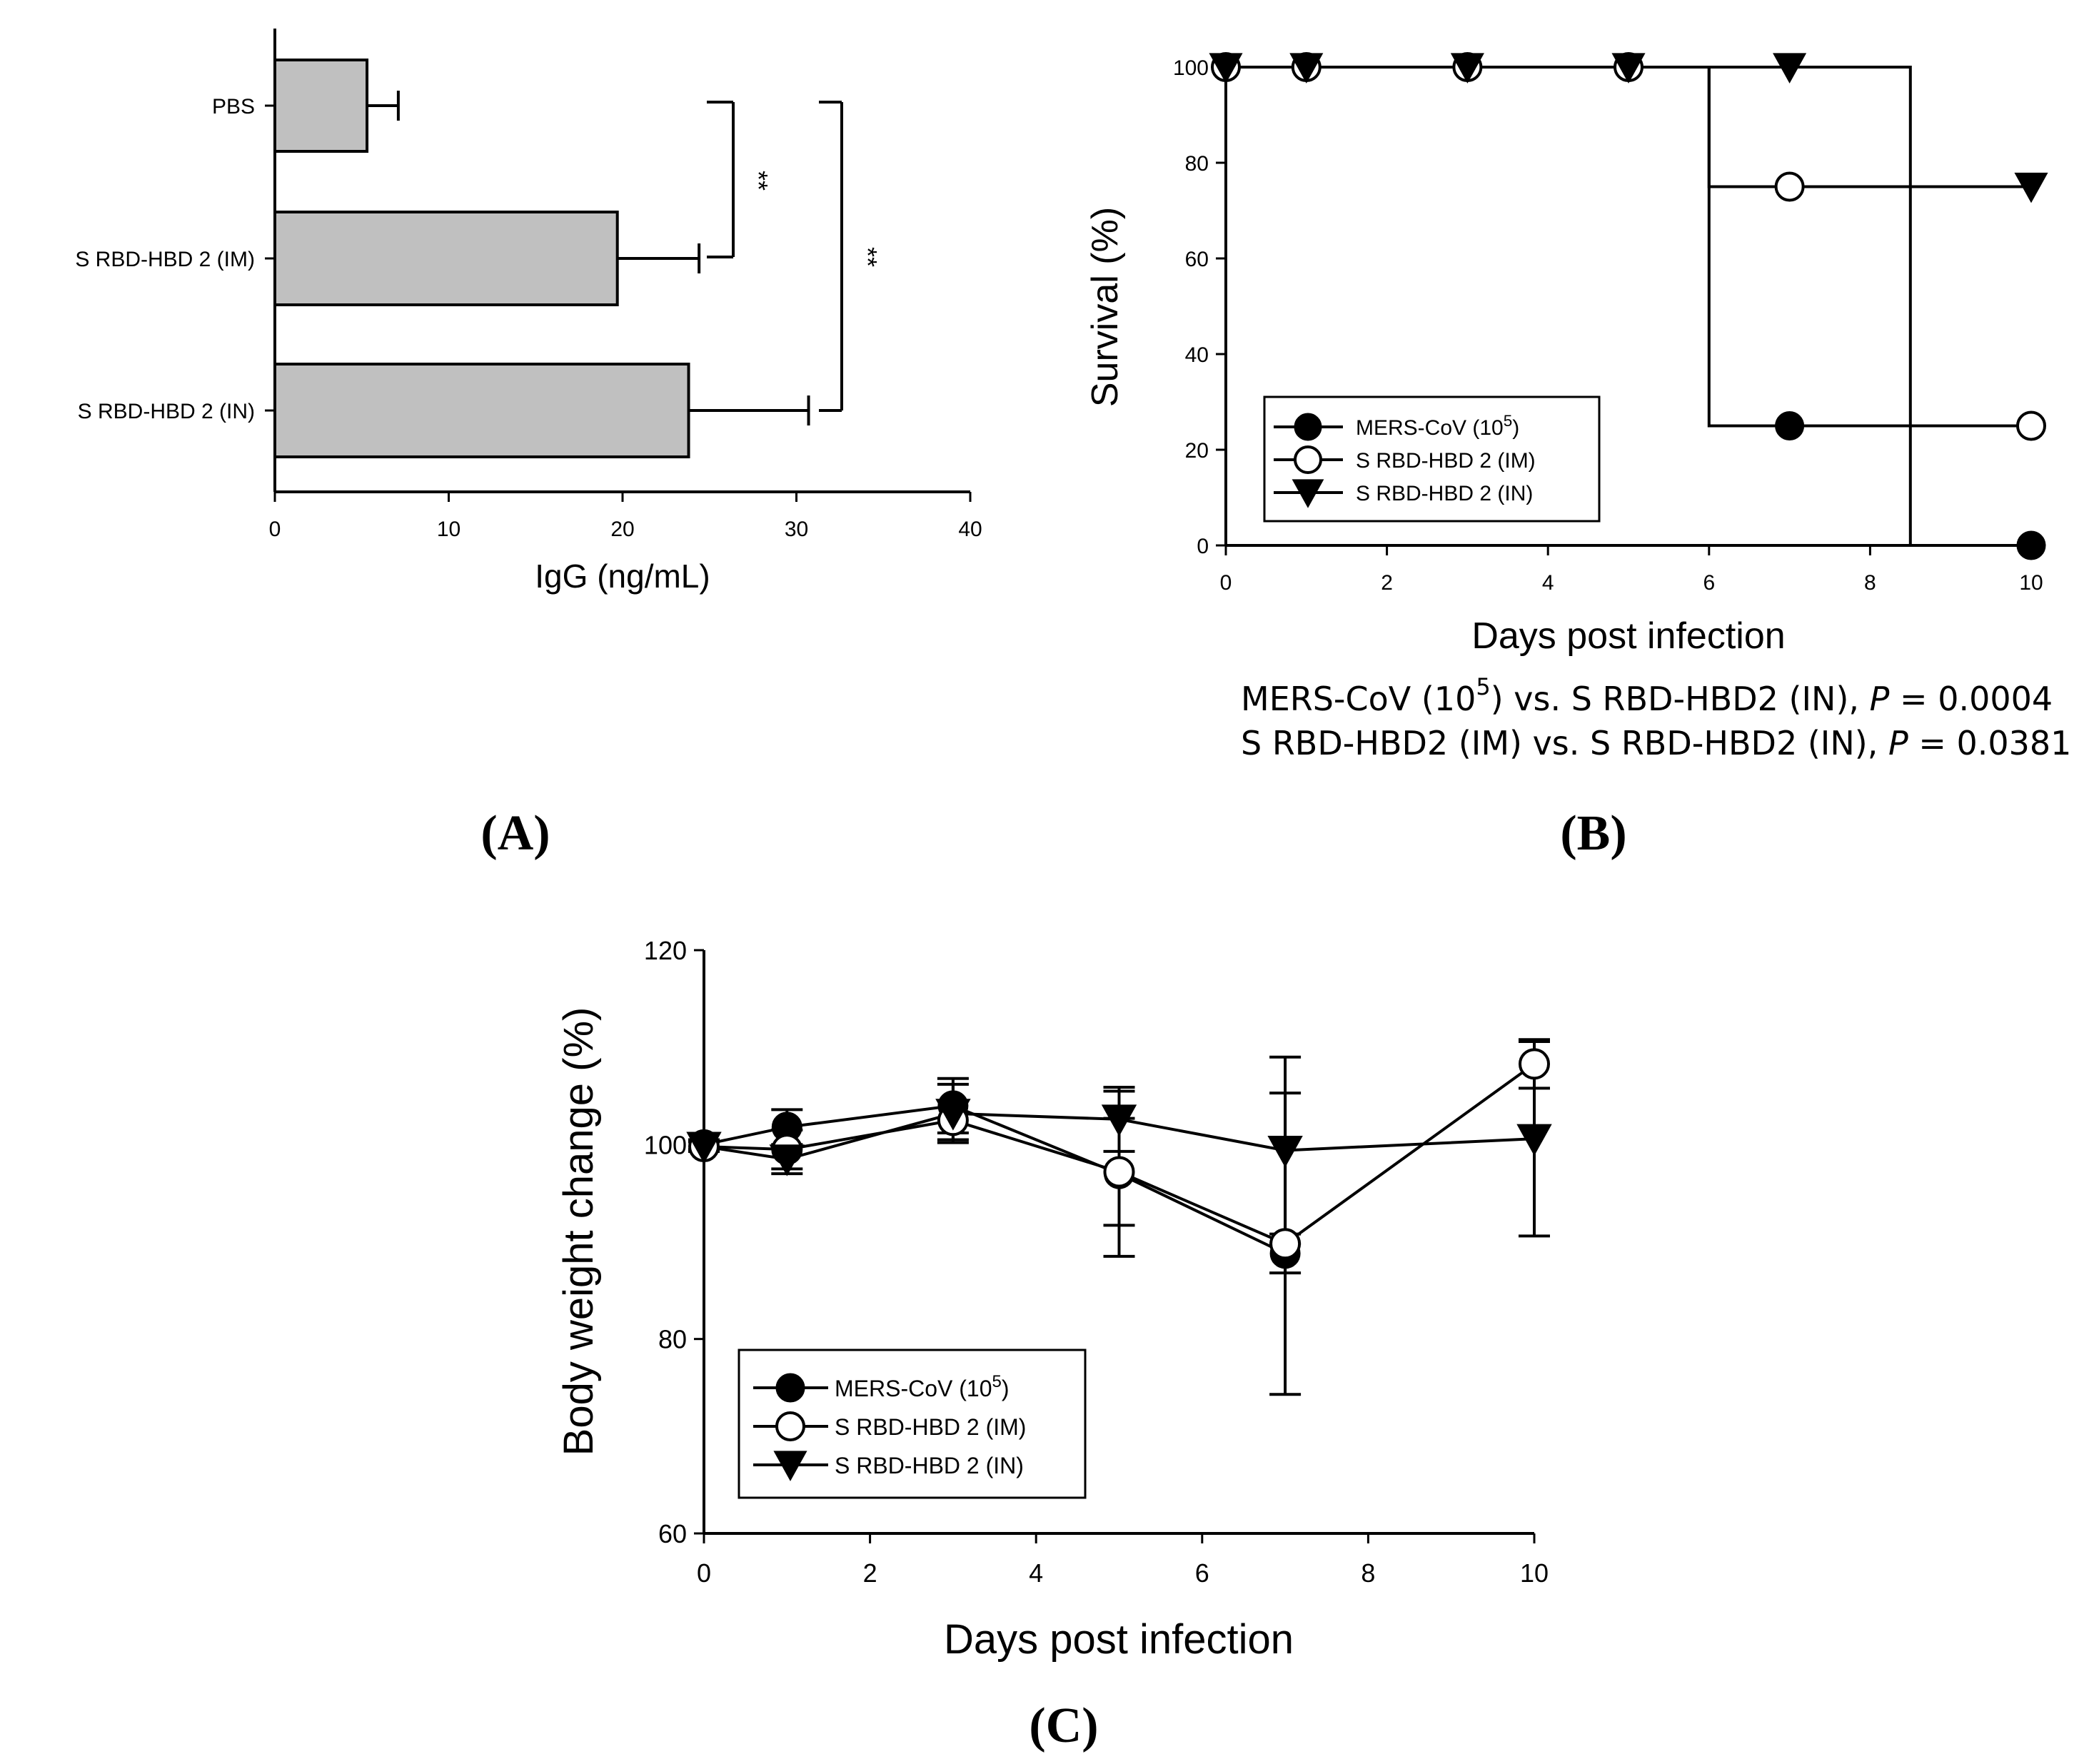 The width and height of the screenshot is (2089, 1764). What do you see at coordinates (1036, 1573) in the screenshot?
I see `c-x-tick-label: 4` at bounding box center [1036, 1573].